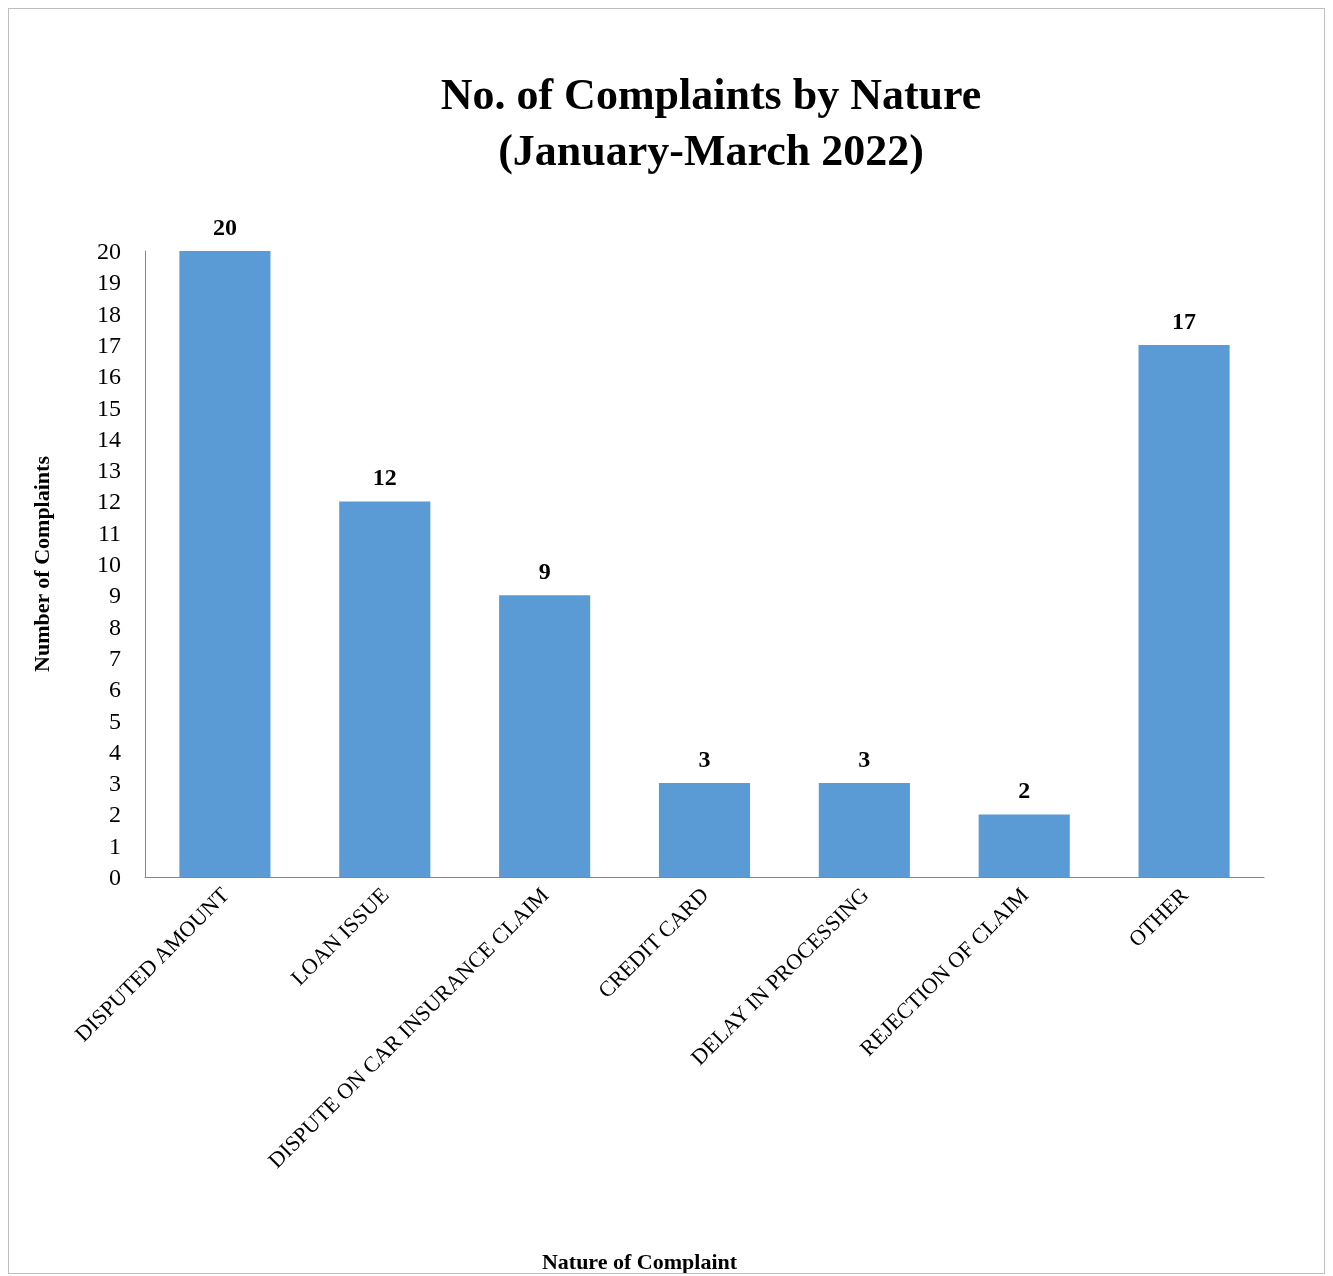  I want to click on y-tick-label: 14, so click(109, 438).